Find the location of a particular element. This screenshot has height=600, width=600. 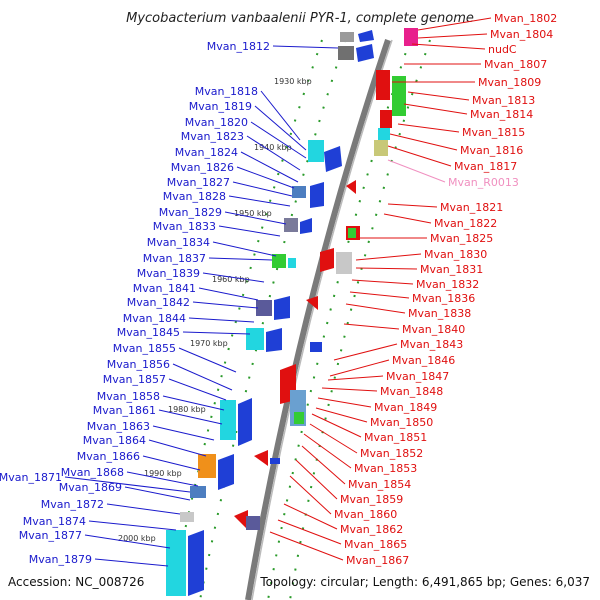

gene-label-right: Mvan_1836 is located at coordinates (443, 298).